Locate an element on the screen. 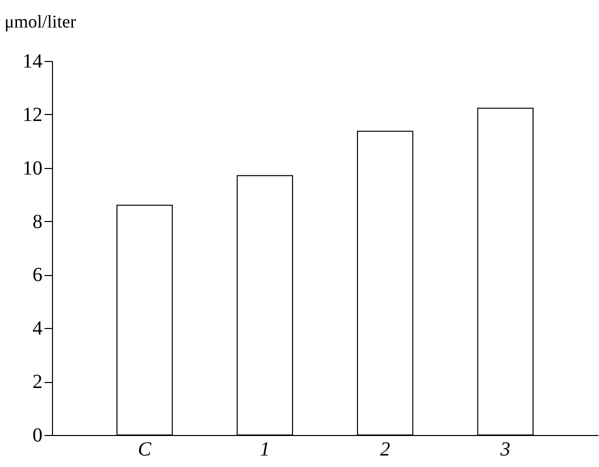  y-tick-label: 0 is located at coordinates (37, 435).